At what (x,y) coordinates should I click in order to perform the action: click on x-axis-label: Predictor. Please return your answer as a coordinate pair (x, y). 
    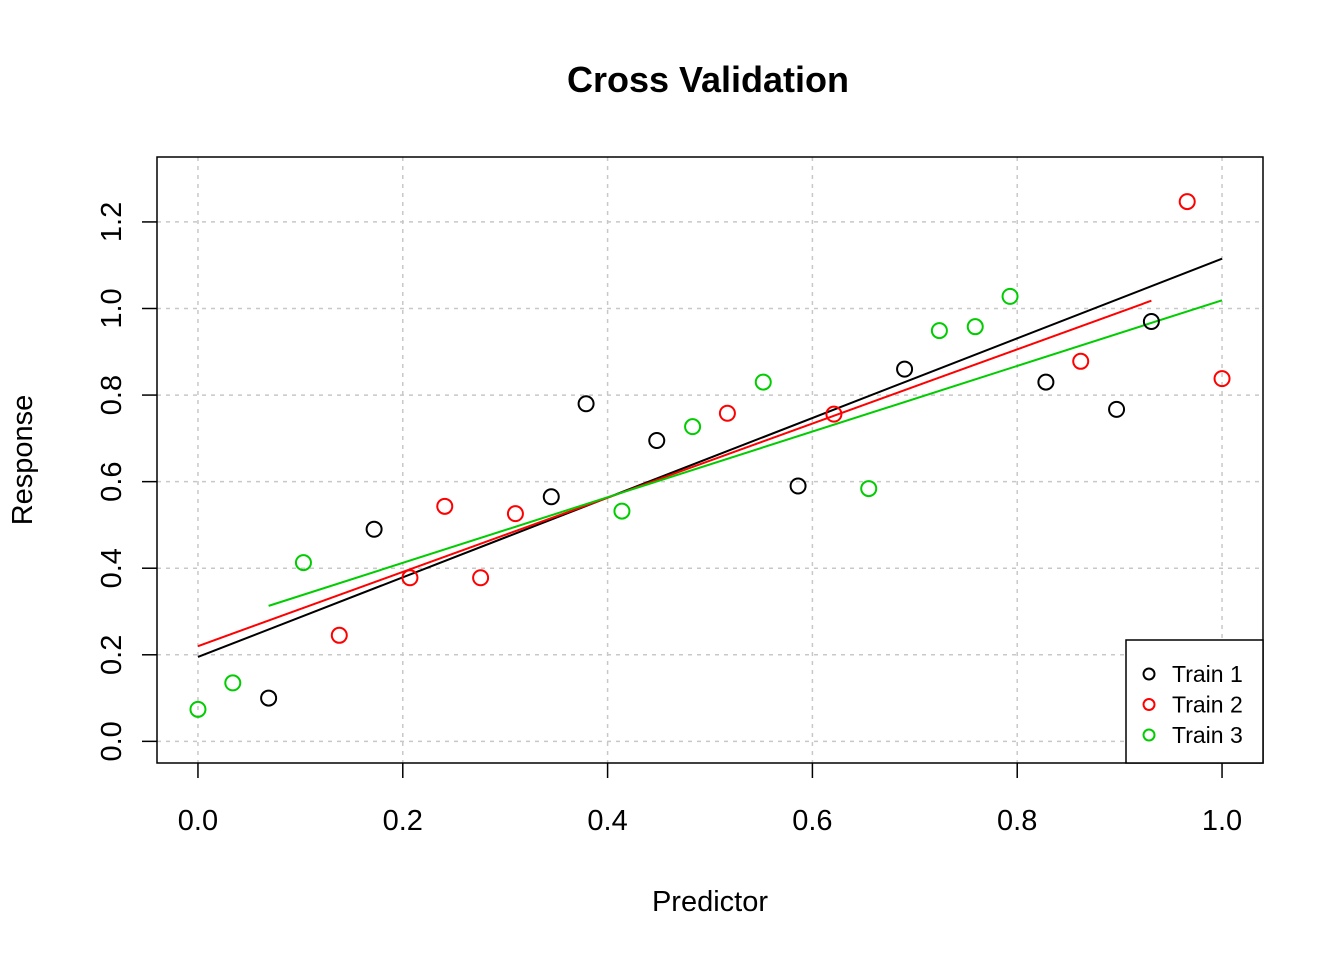
    Looking at the image, I should click on (710, 902).